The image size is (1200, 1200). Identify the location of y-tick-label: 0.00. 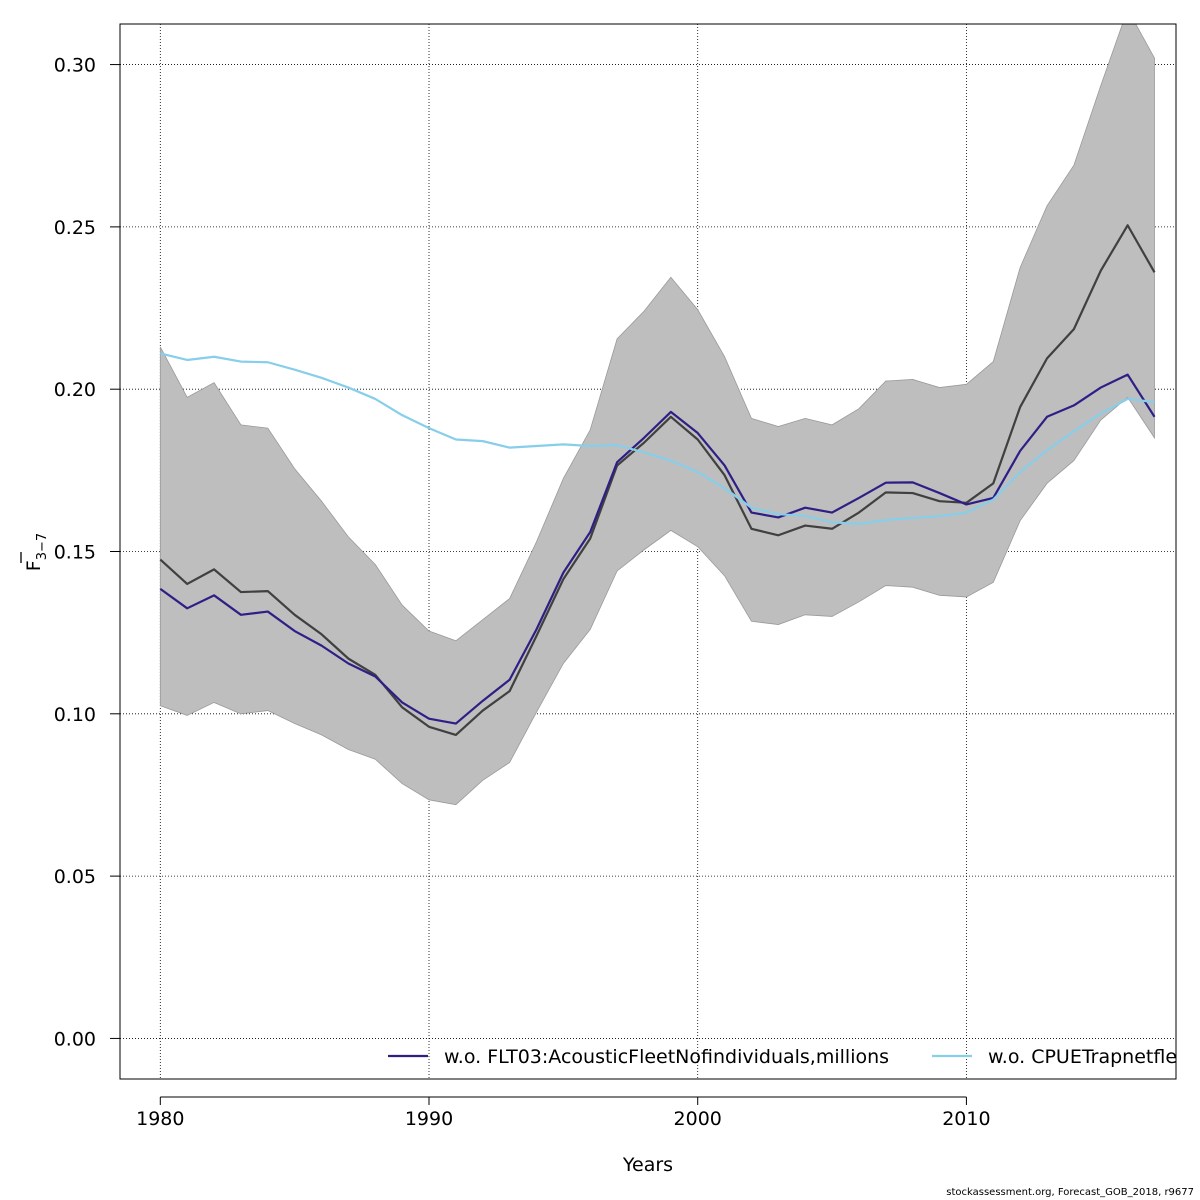
(75, 1039).